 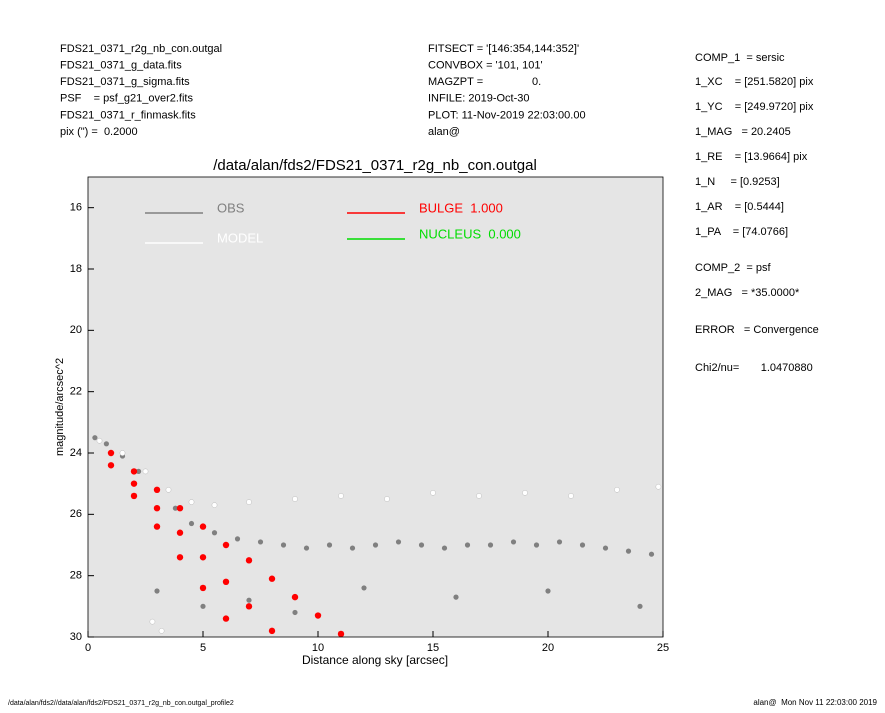 What do you see at coordinates (203, 648) in the screenshot?
I see `x-tick-label: 5` at bounding box center [203, 648].